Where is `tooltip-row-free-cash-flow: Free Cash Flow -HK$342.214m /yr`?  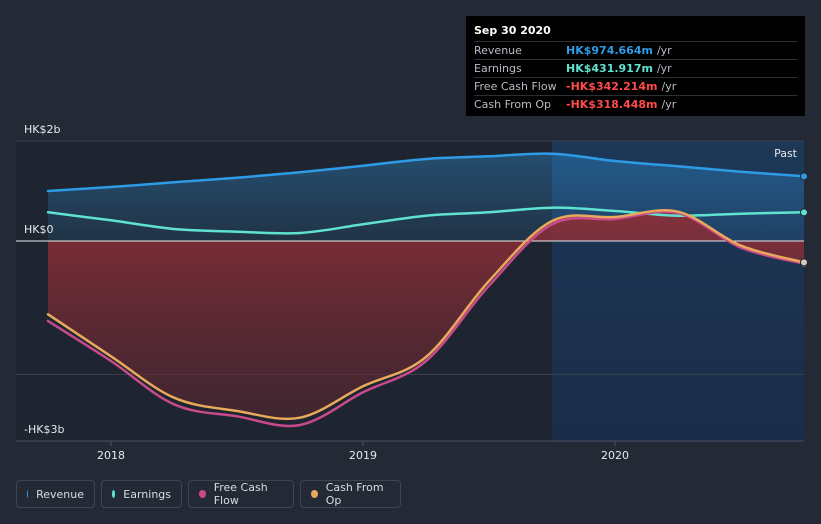 tooltip-row-free-cash-flow: Free Cash Flow -HK$342.214m /yr is located at coordinates (635, 86).